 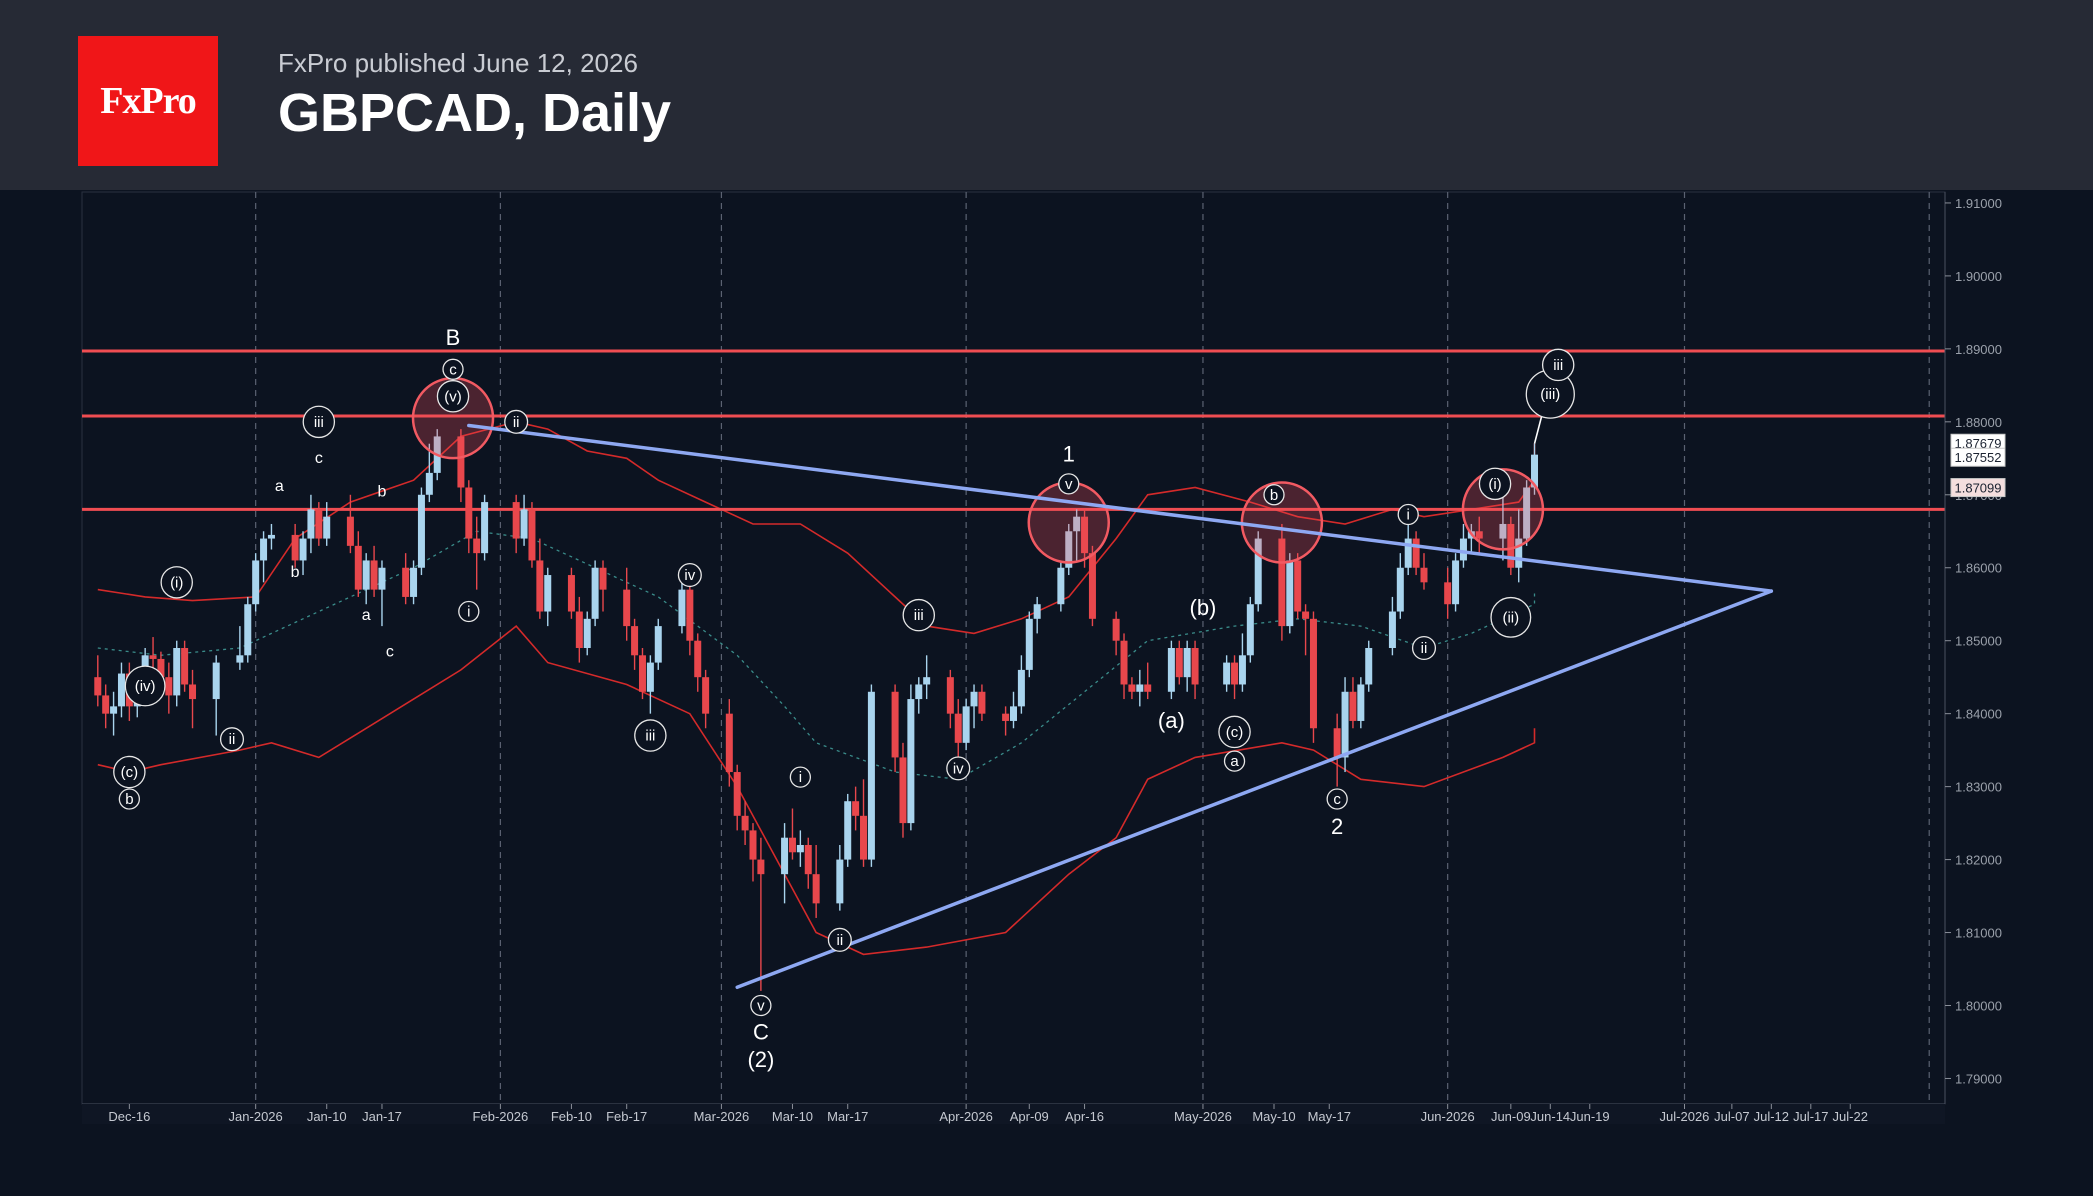 I want to click on time-tick-label: Jun-19, so click(x=1590, y=1116).